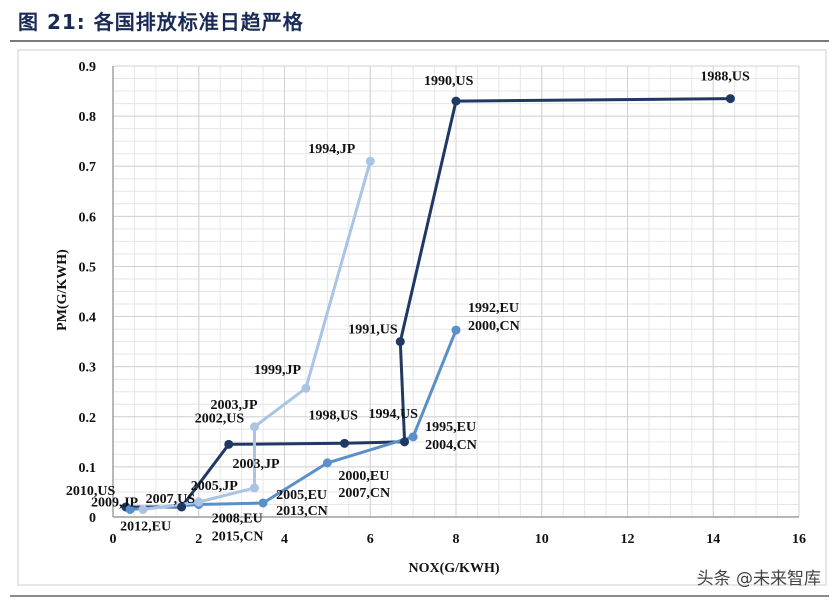  Describe the element at coordinates (456, 539) in the screenshot. I see `x-tick-label: 8` at that location.